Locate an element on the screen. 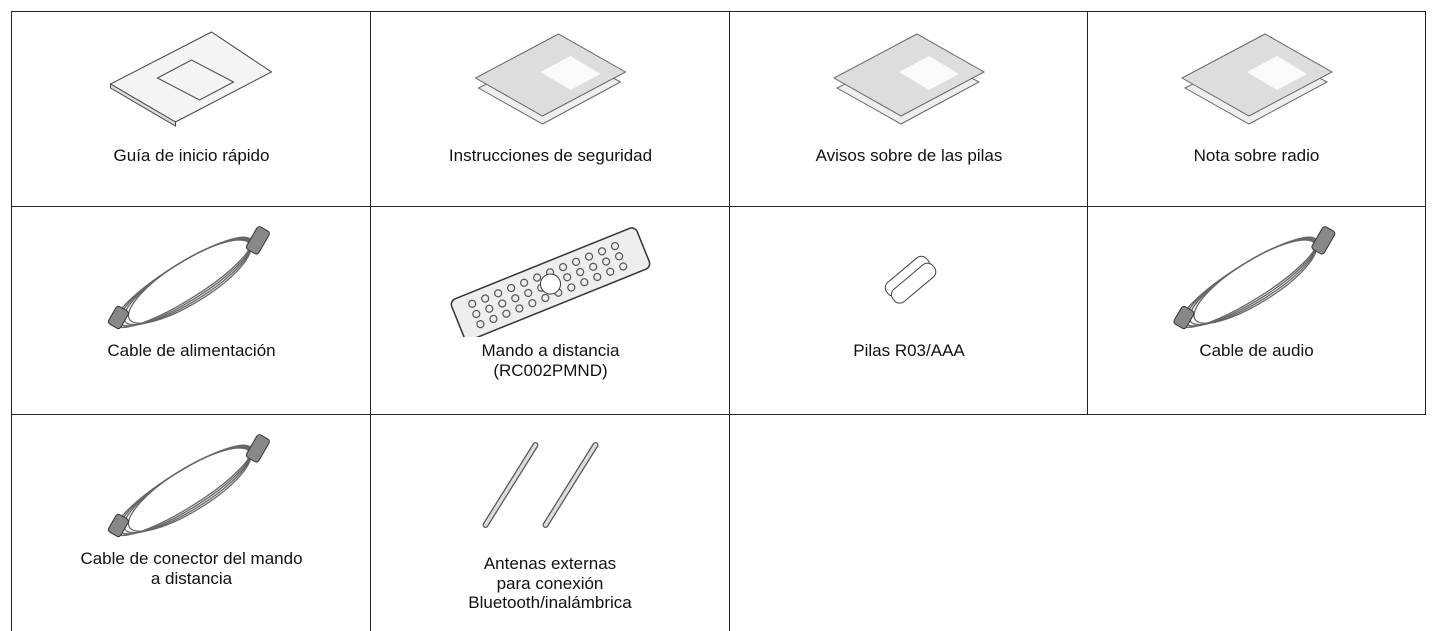  table-cell: Cable de alimentación is located at coordinates (191, 310).